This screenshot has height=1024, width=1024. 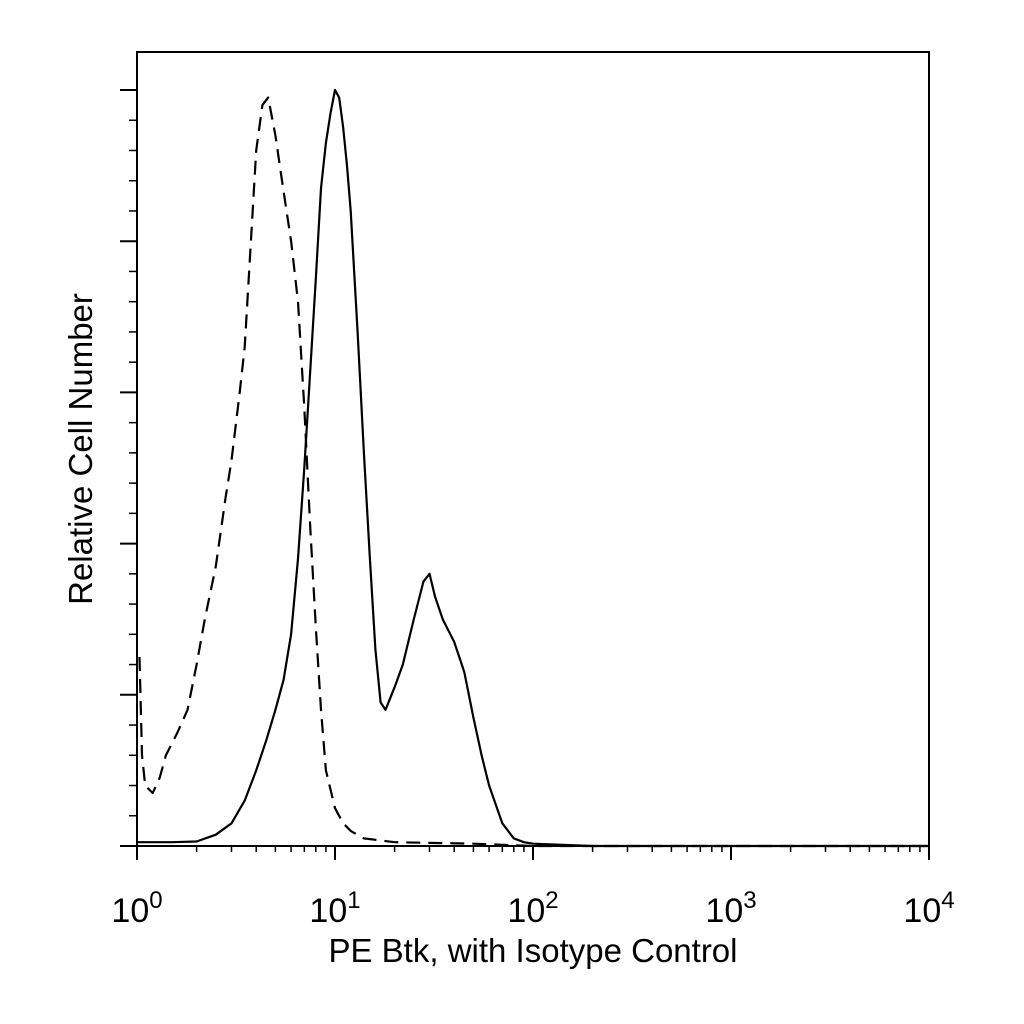 What do you see at coordinates (334, 908) in the screenshot?
I see `x-tick-label: 10¹` at bounding box center [334, 908].